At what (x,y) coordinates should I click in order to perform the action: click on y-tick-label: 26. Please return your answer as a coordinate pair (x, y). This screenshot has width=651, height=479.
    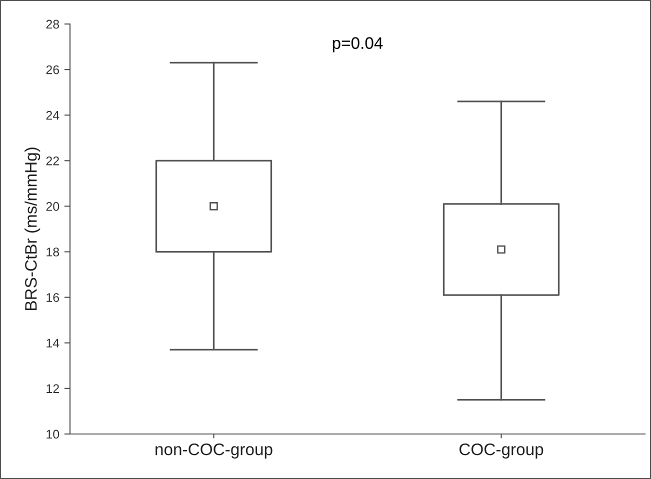
    Looking at the image, I should click on (53, 69).